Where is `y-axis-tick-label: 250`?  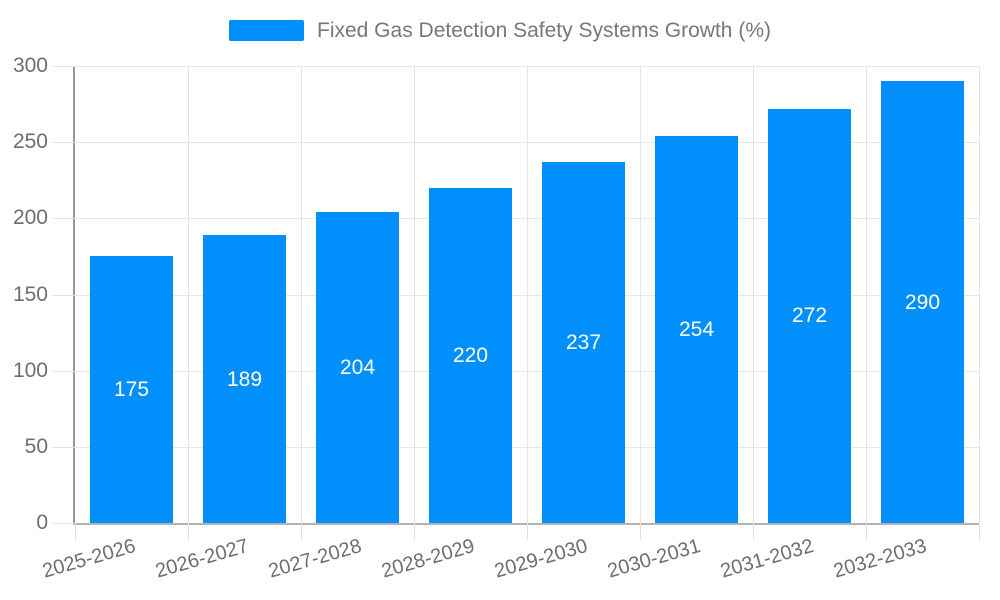 y-axis-tick-label: 250 is located at coordinates (30, 142).